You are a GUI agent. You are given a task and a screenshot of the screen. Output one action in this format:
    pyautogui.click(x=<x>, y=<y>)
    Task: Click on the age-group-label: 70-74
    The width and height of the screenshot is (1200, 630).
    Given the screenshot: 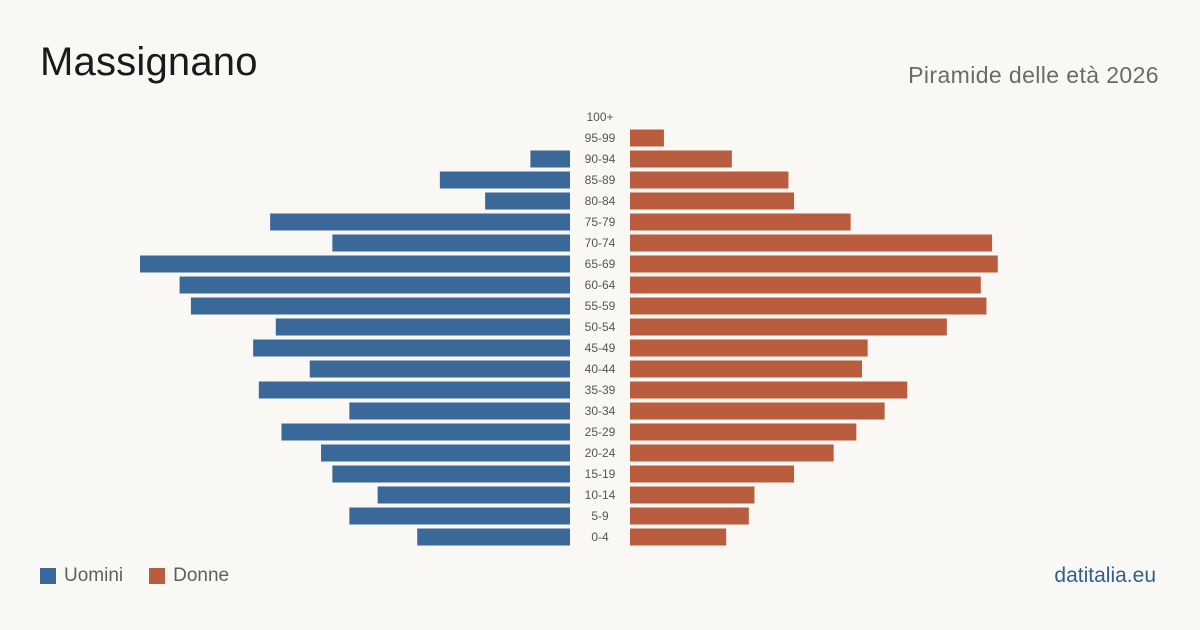 What is the action you would take?
    pyautogui.click(x=600, y=243)
    